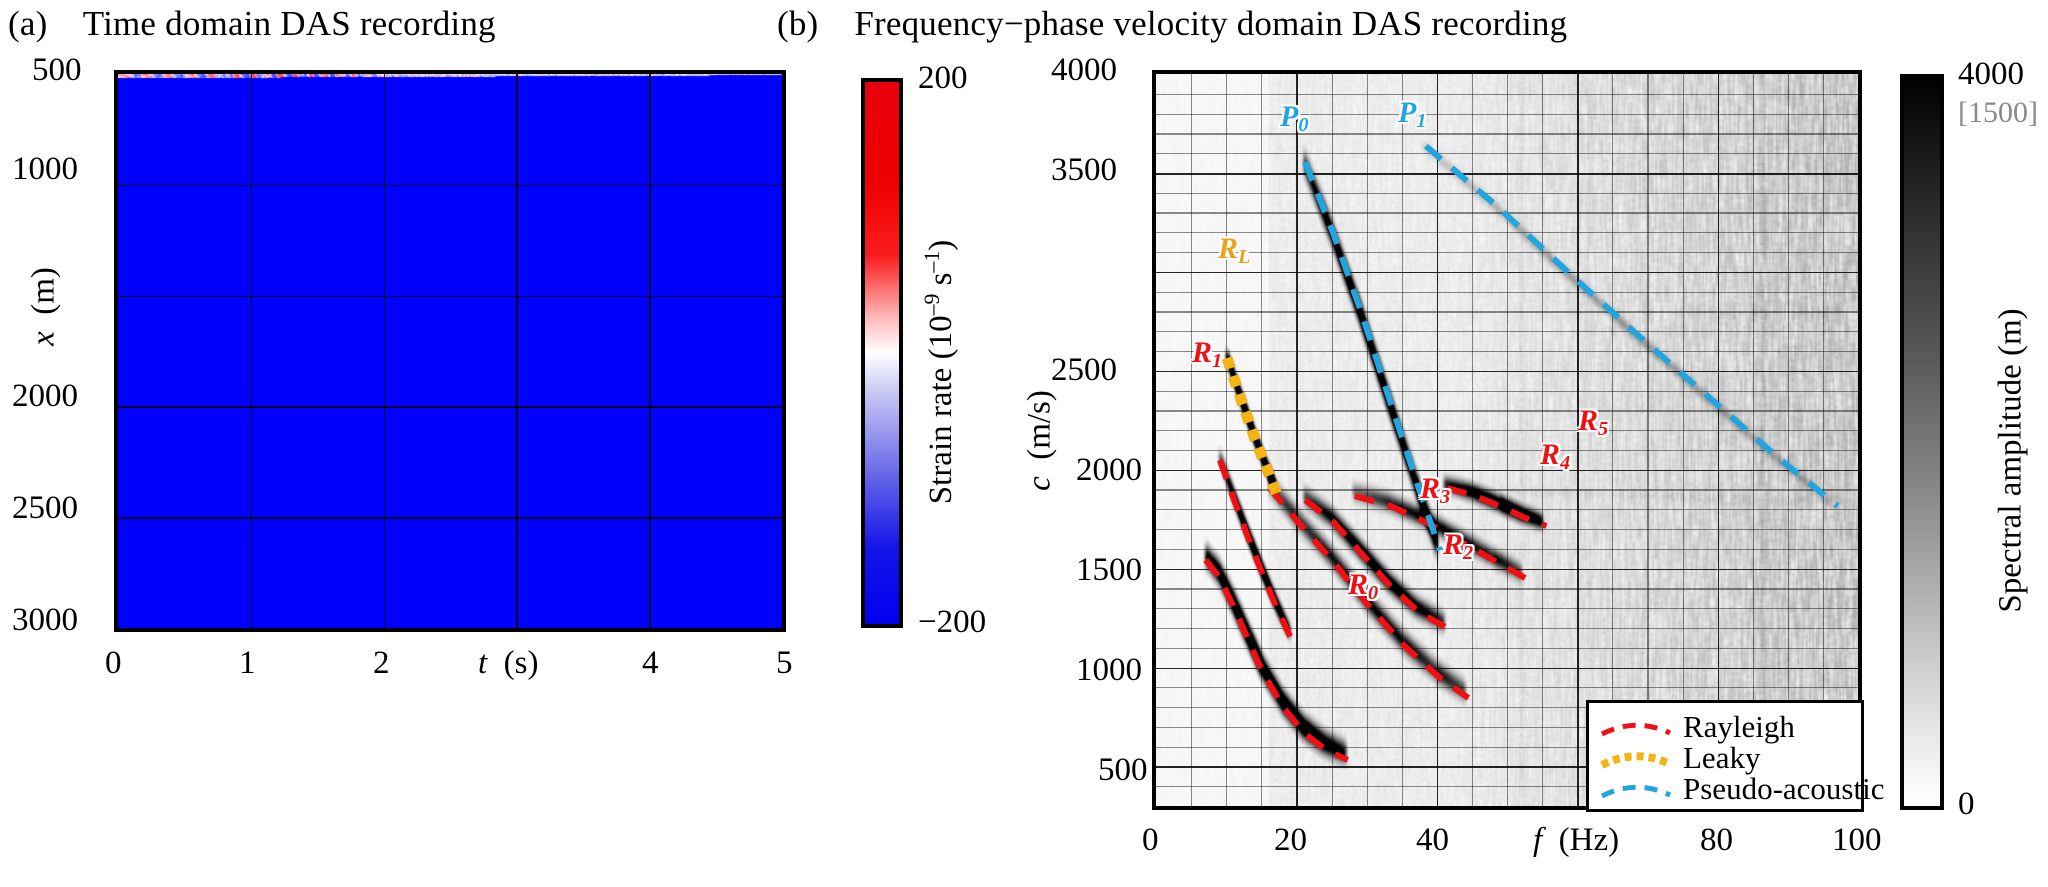 The width and height of the screenshot is (2048, 887). Describe the element at coordinates (247, 663) in the screenshot. I see `panel-a-xtick-1: 1` at that location.